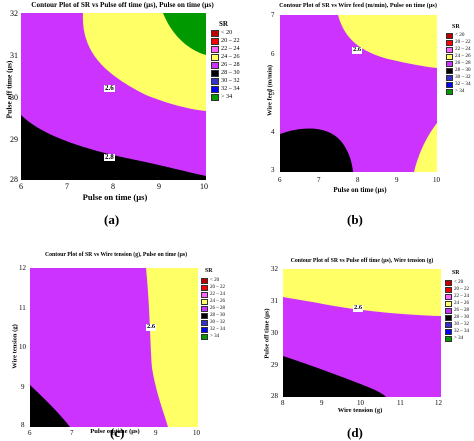 The image size is (474, 441). I want to click on x-axis-label: Wire tension (g), so click(360, 410).